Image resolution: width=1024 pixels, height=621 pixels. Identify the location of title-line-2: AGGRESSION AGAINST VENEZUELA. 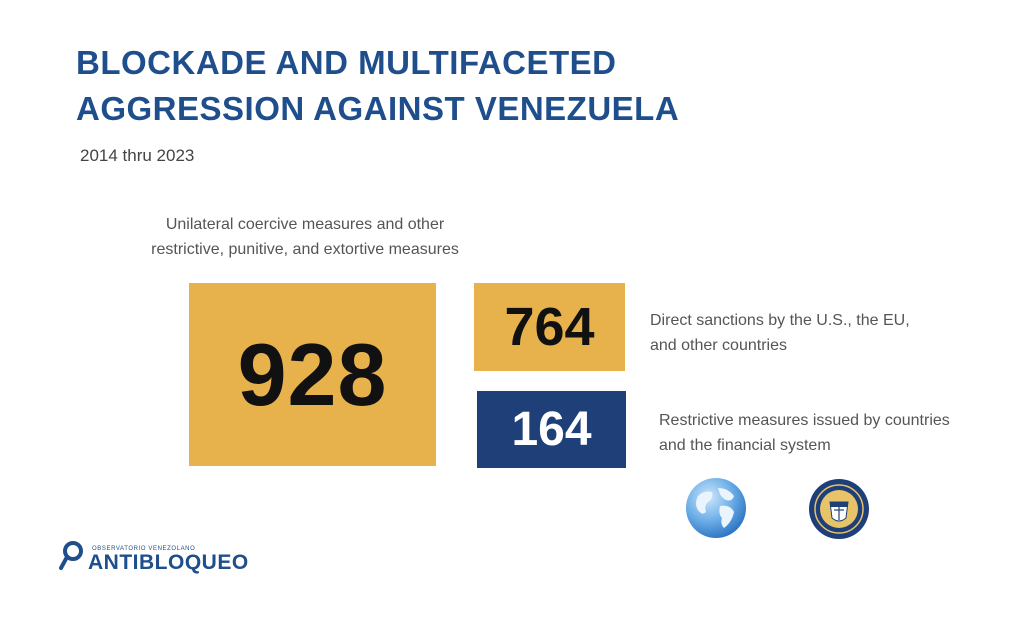
(378, 108).